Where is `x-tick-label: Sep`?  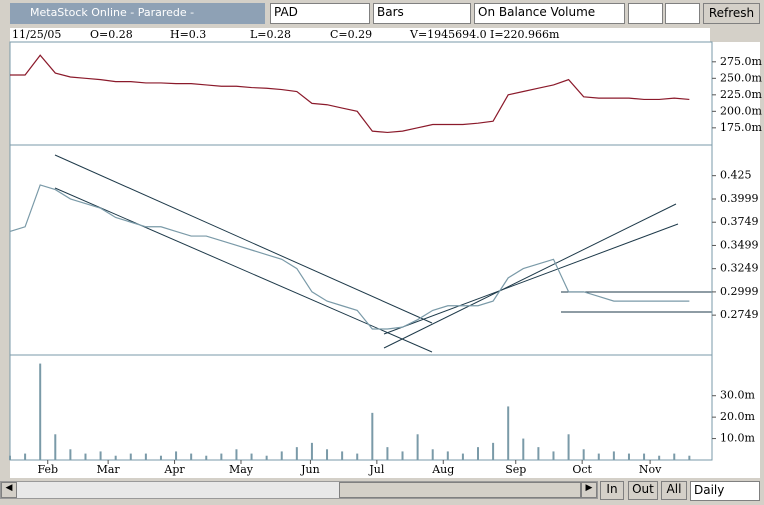
x-tick-label: Sep is located at coordinates (515, 469).